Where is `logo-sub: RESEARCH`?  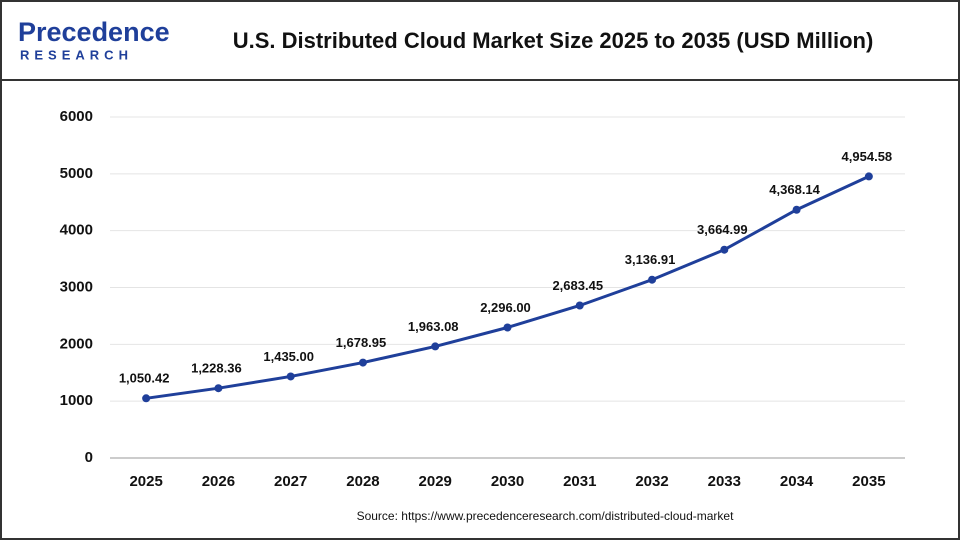 logo-sub: RESEARCH is located at coordinates (76, 54).